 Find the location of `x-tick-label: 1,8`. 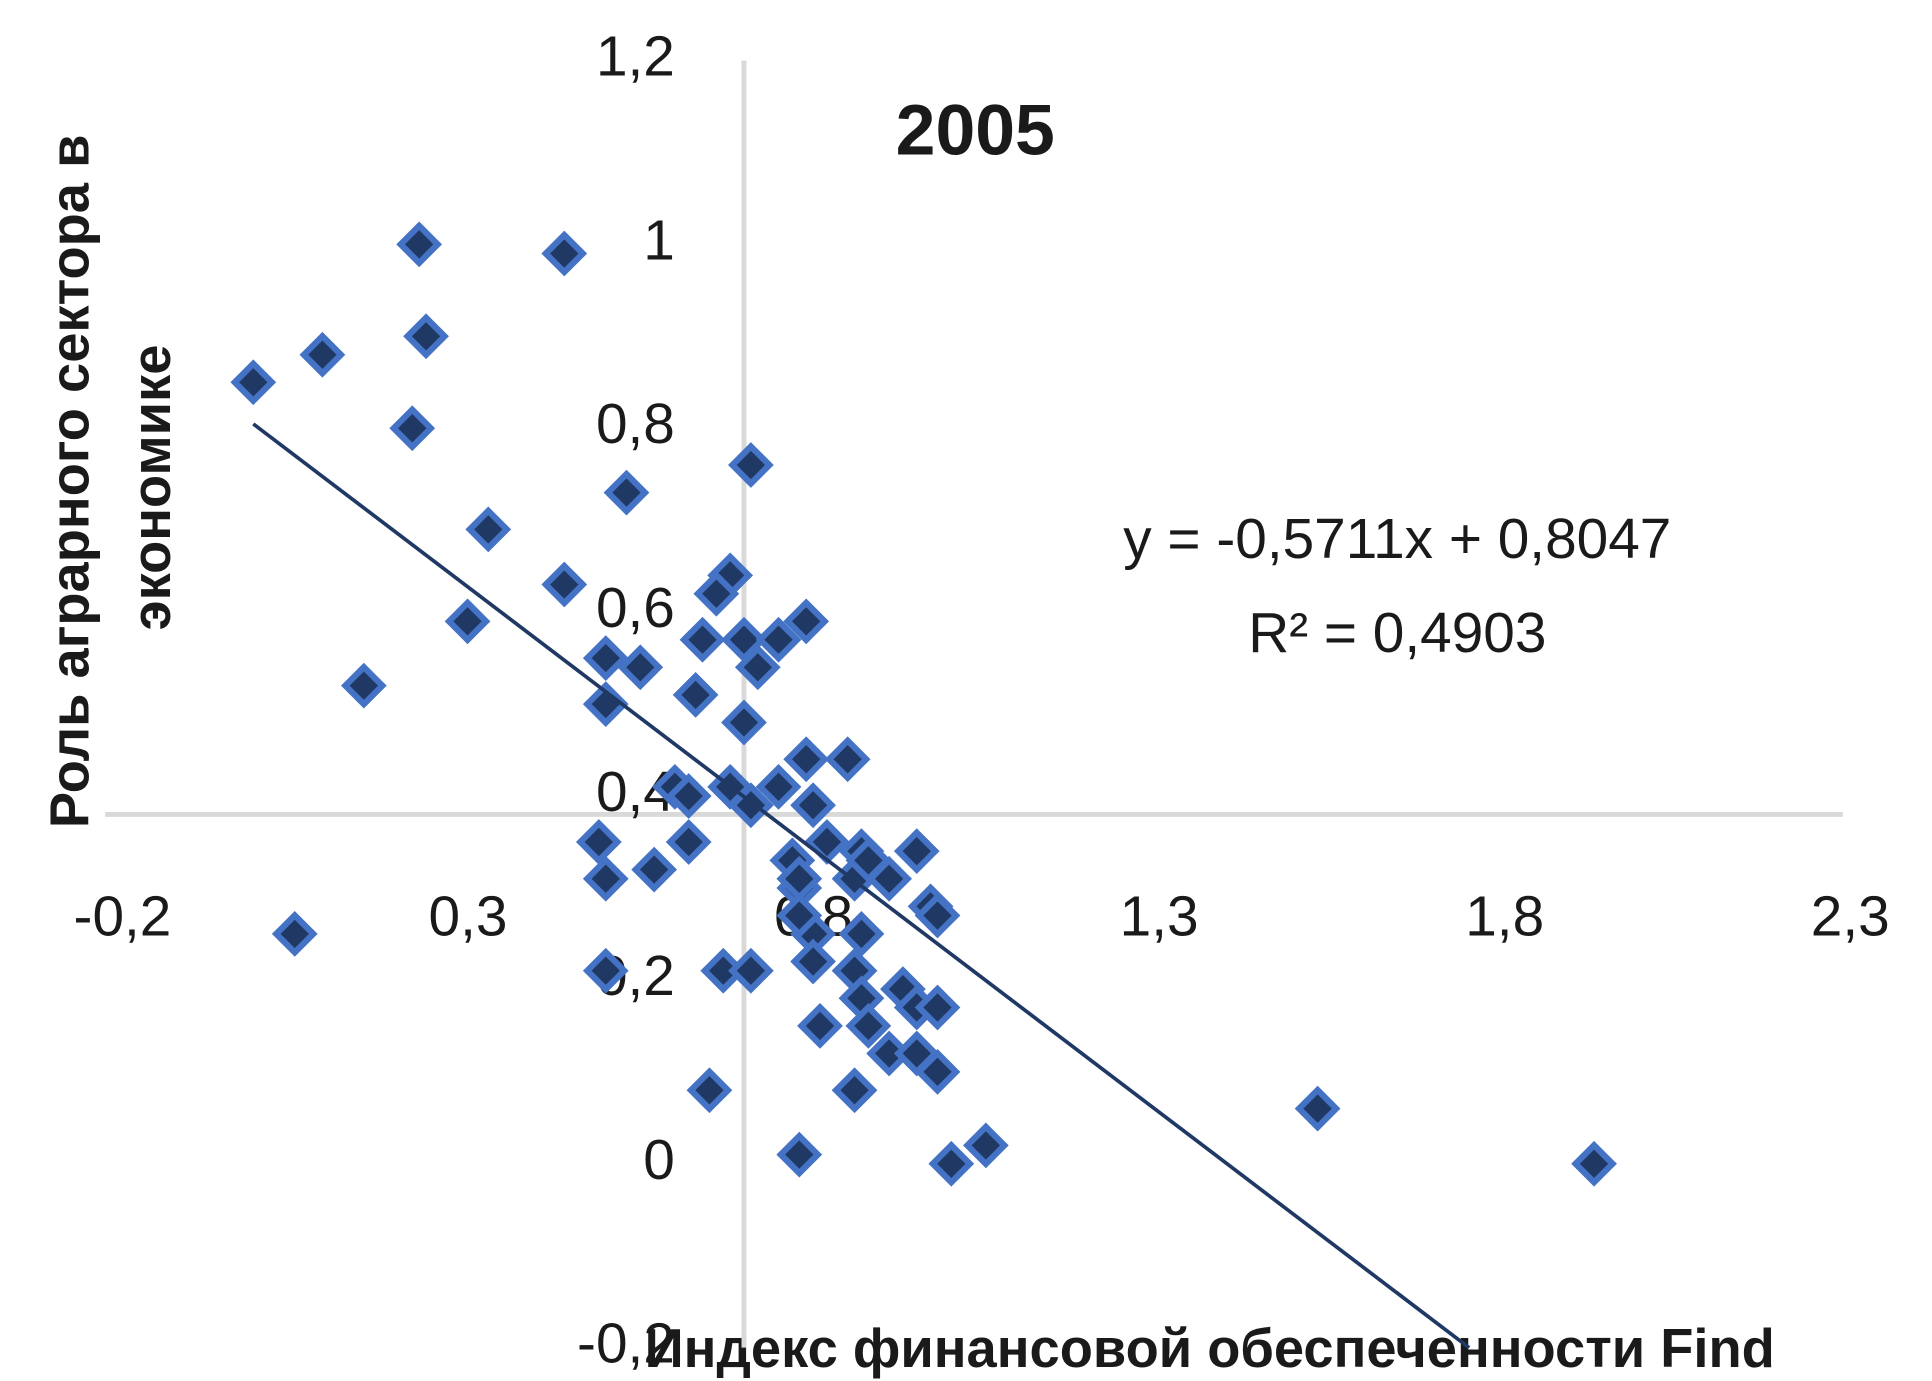

x-tick-label: 1,8 is located at coordinates (1504, 917).